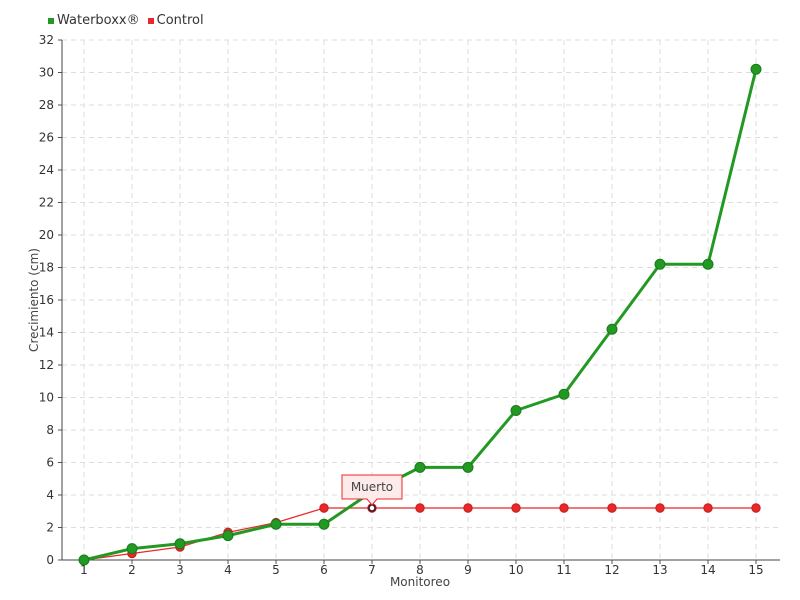 This screenshot has height=600, width=800. What do you see at coordinates (46, 170) in the screenshot?
I see `y-tick-label: 24` at bounding box center [46, 170].